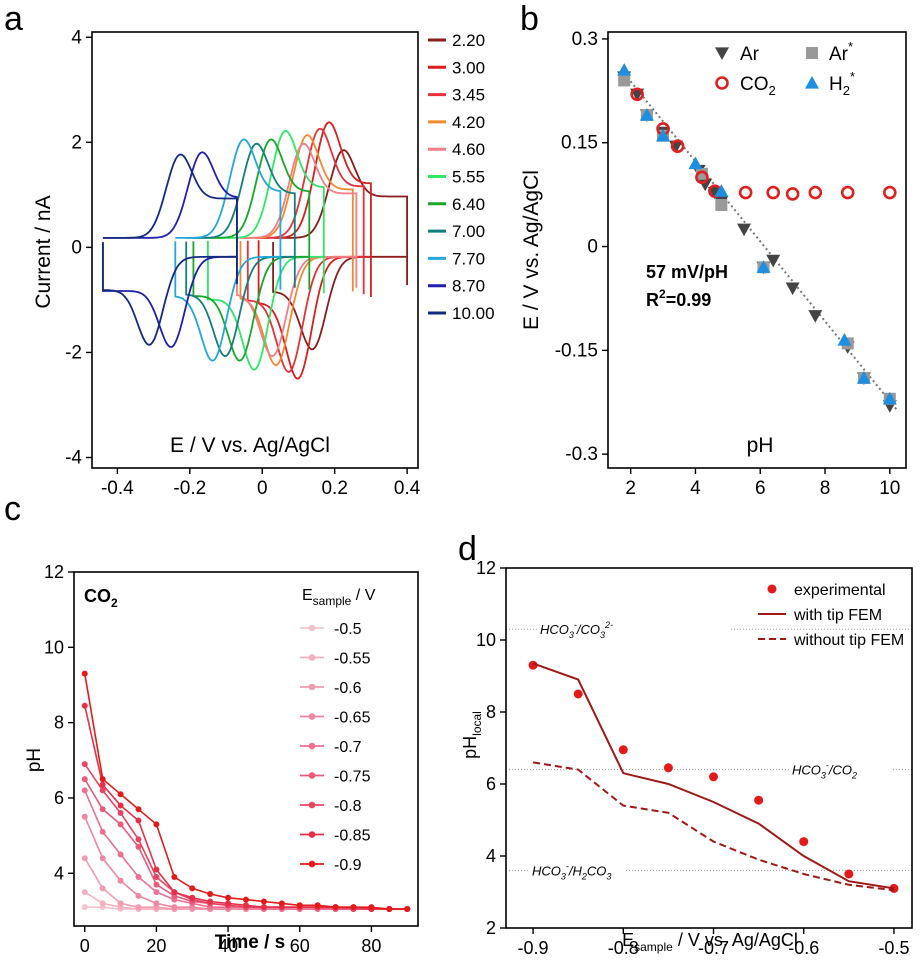  I want to click on legend-label-6.40: 6.40, so click(468, 204).